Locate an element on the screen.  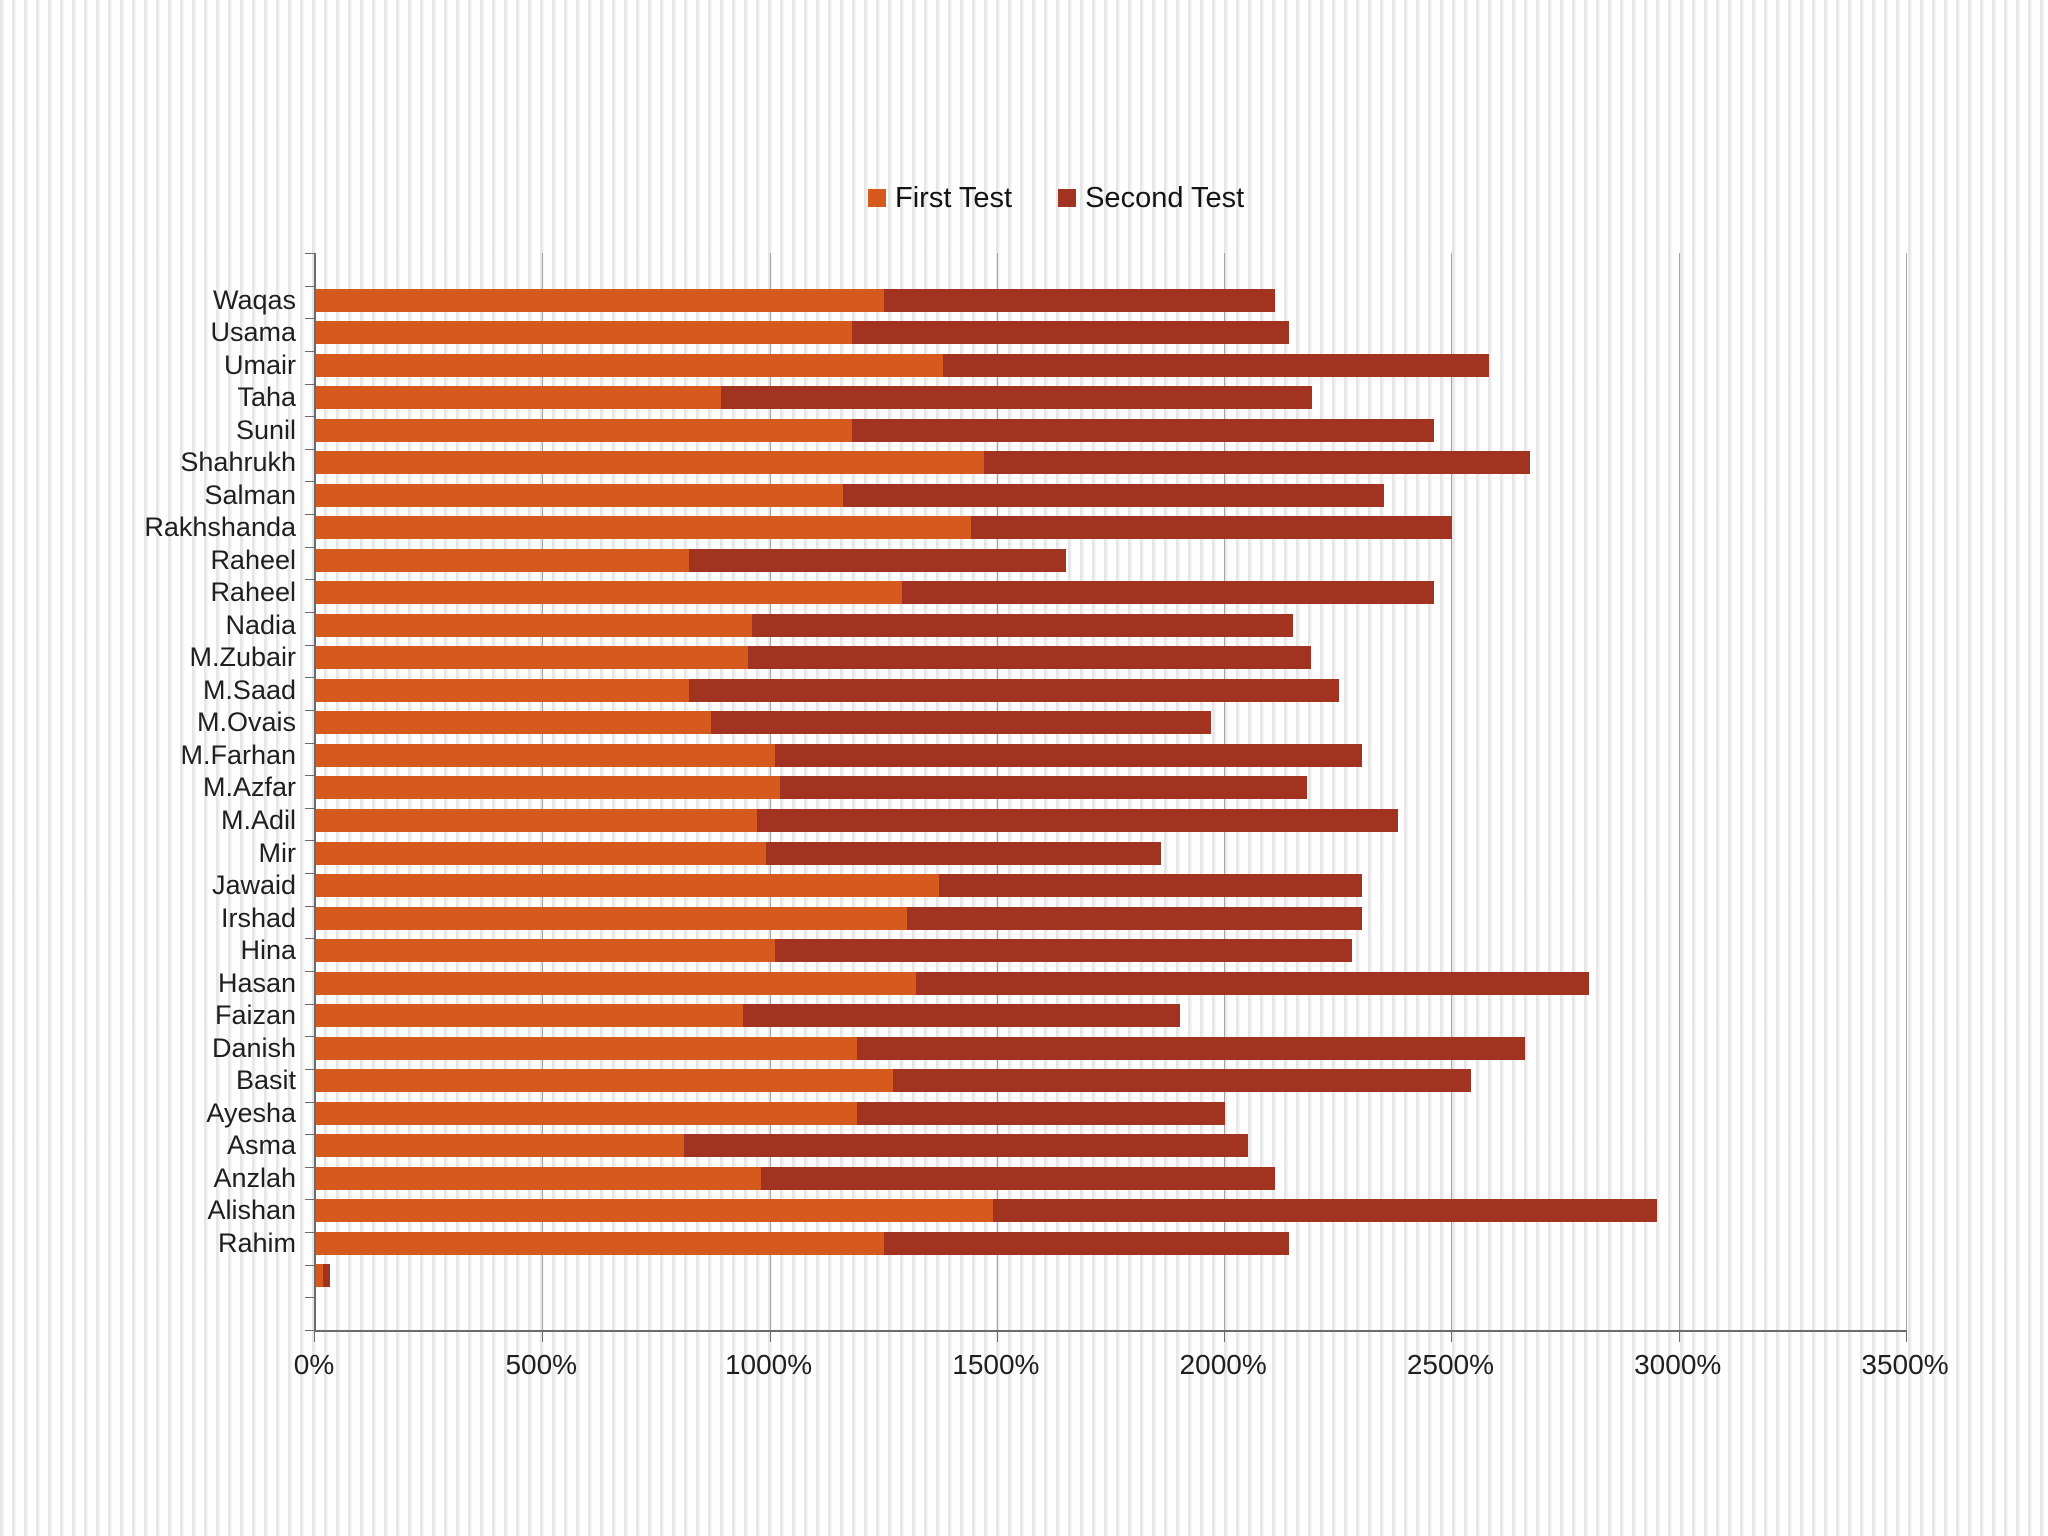
category-label: Shahrukh is located at coordinates (238, 462).